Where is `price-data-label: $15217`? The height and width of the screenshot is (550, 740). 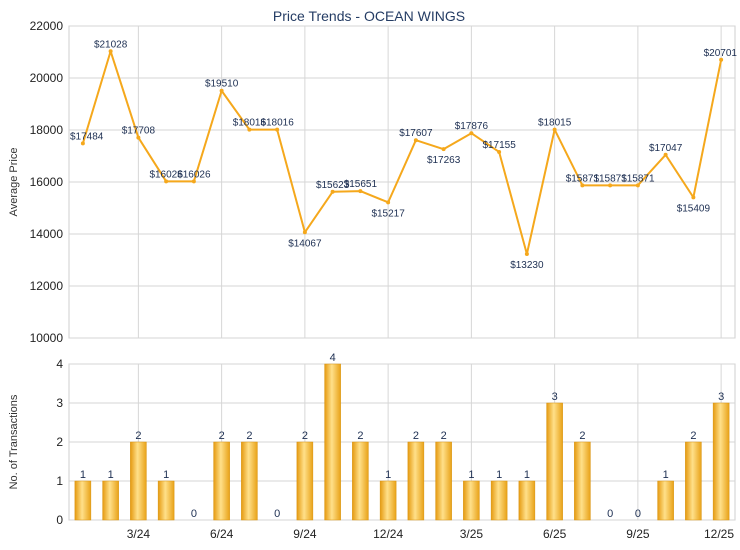 price-data-label: $15217 is located at coordinates (388, 213).